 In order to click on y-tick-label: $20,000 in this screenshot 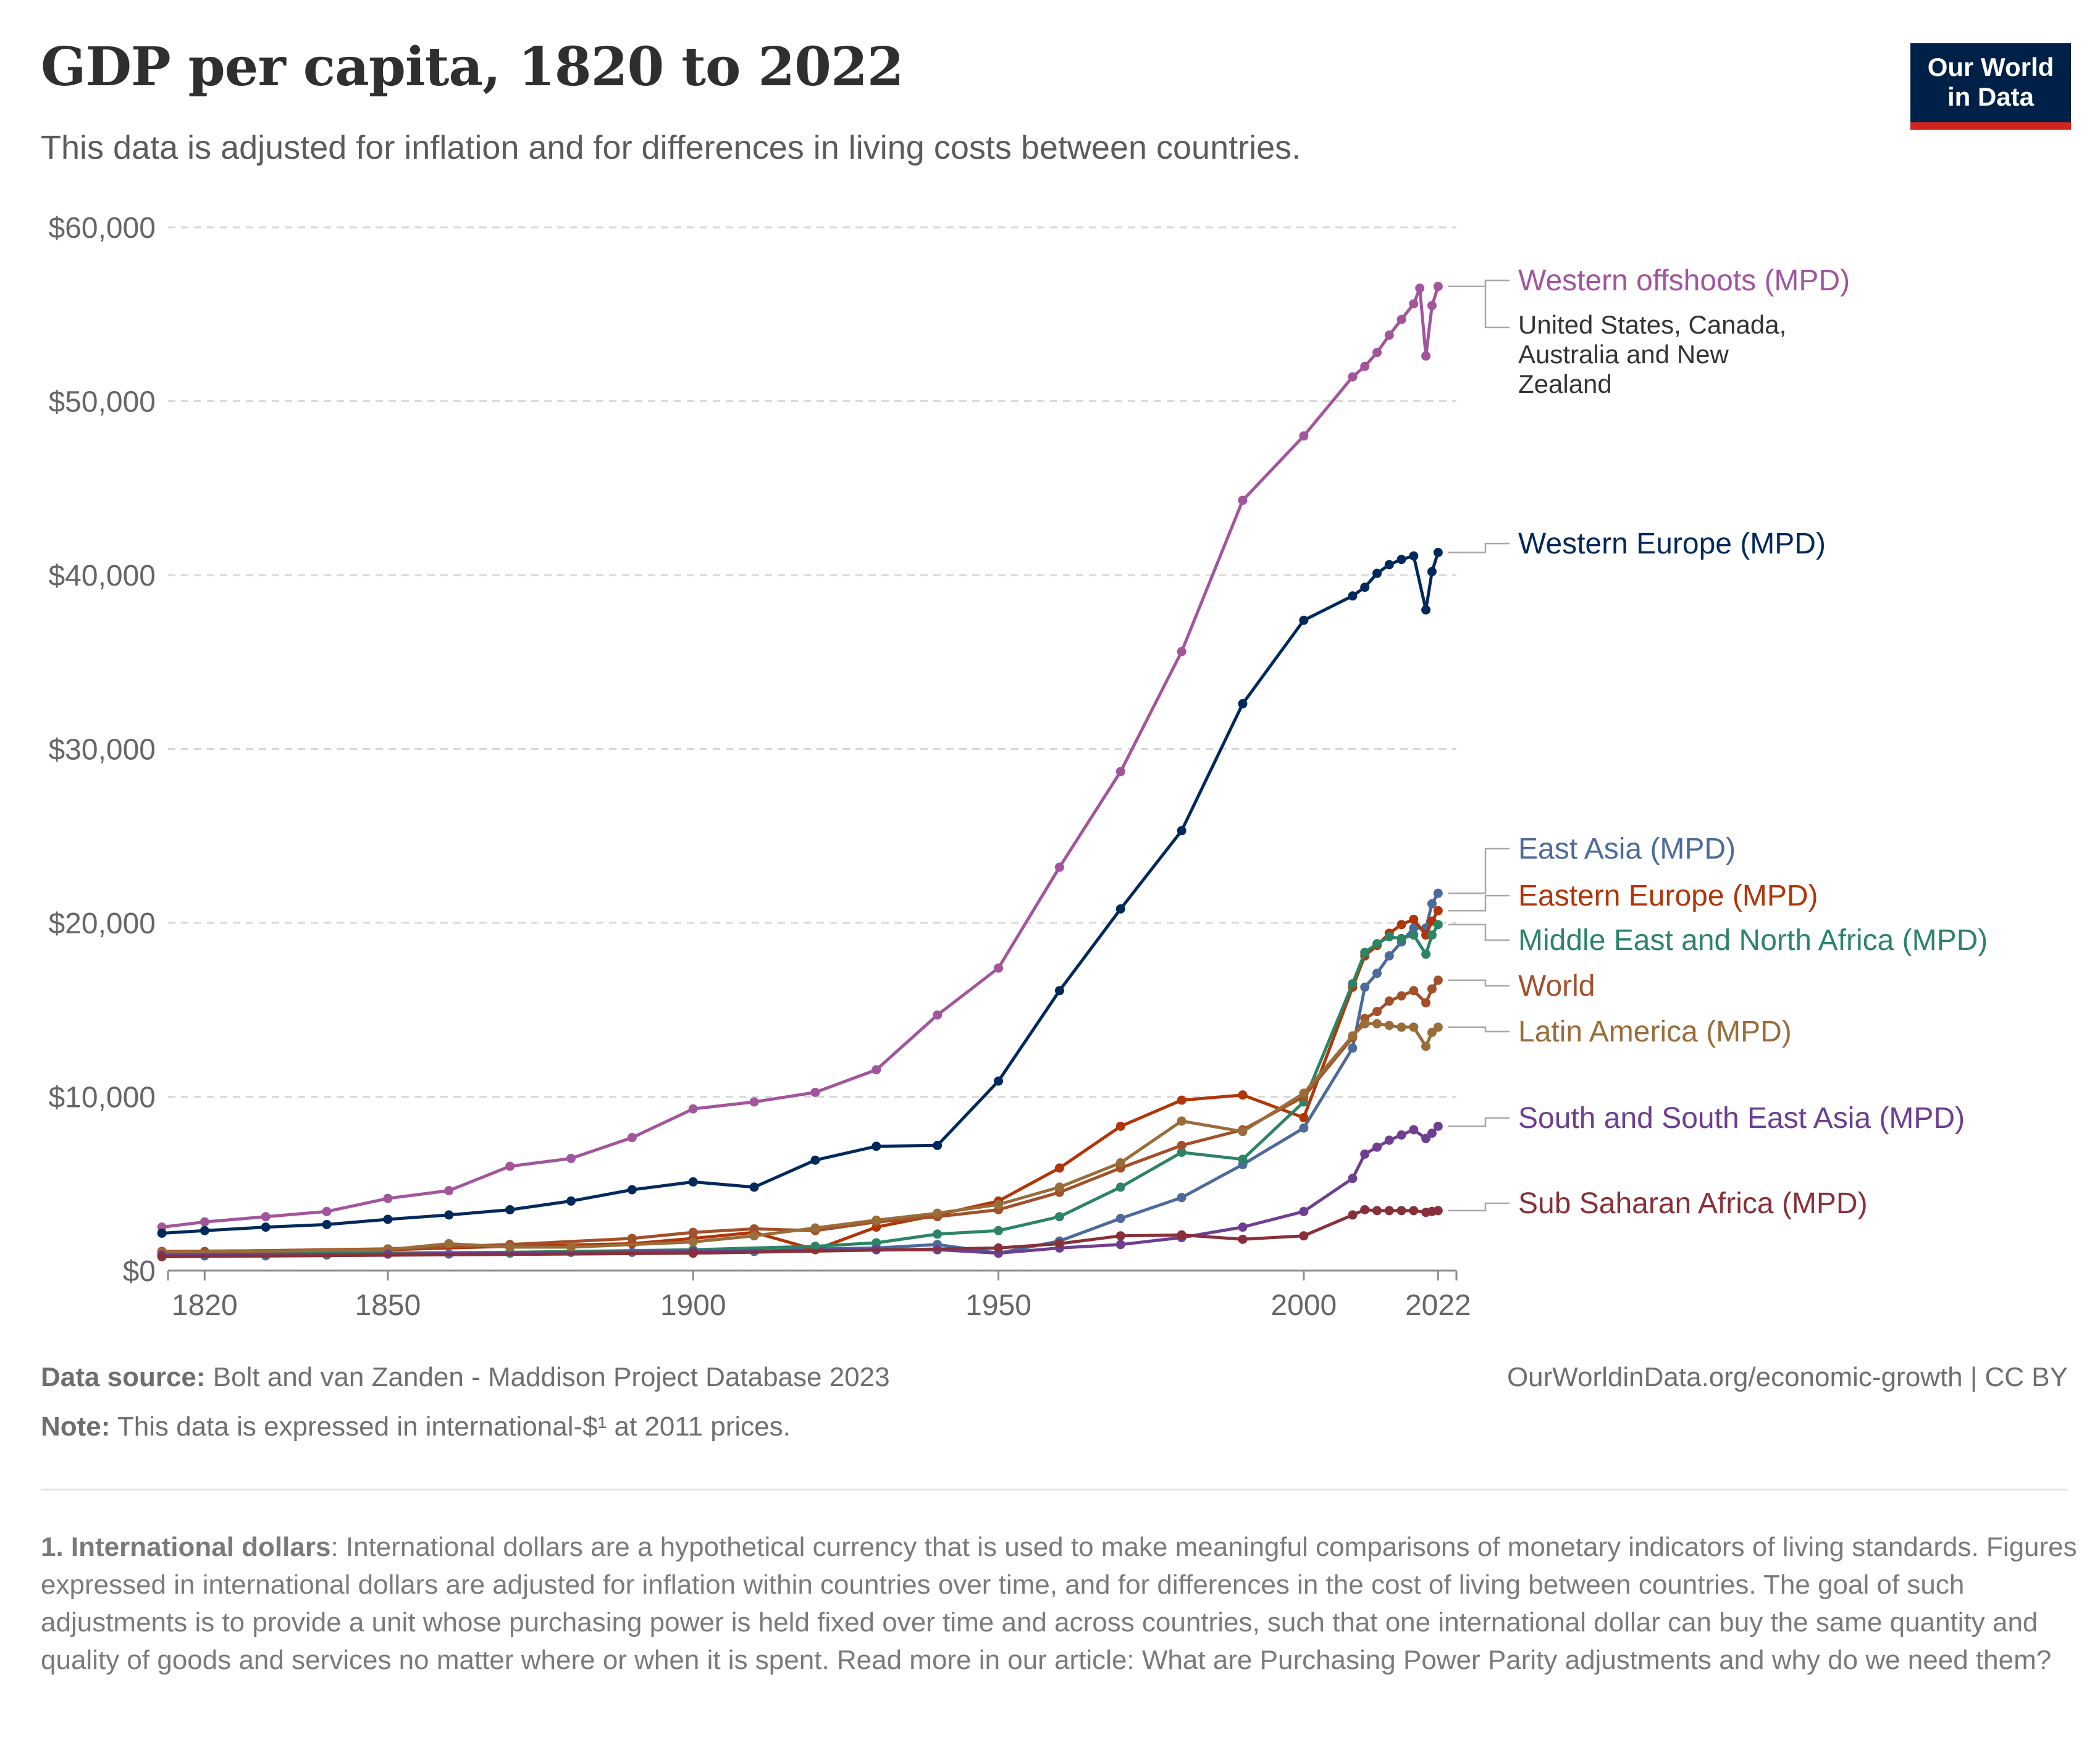, I will do `click(102, 924)`.